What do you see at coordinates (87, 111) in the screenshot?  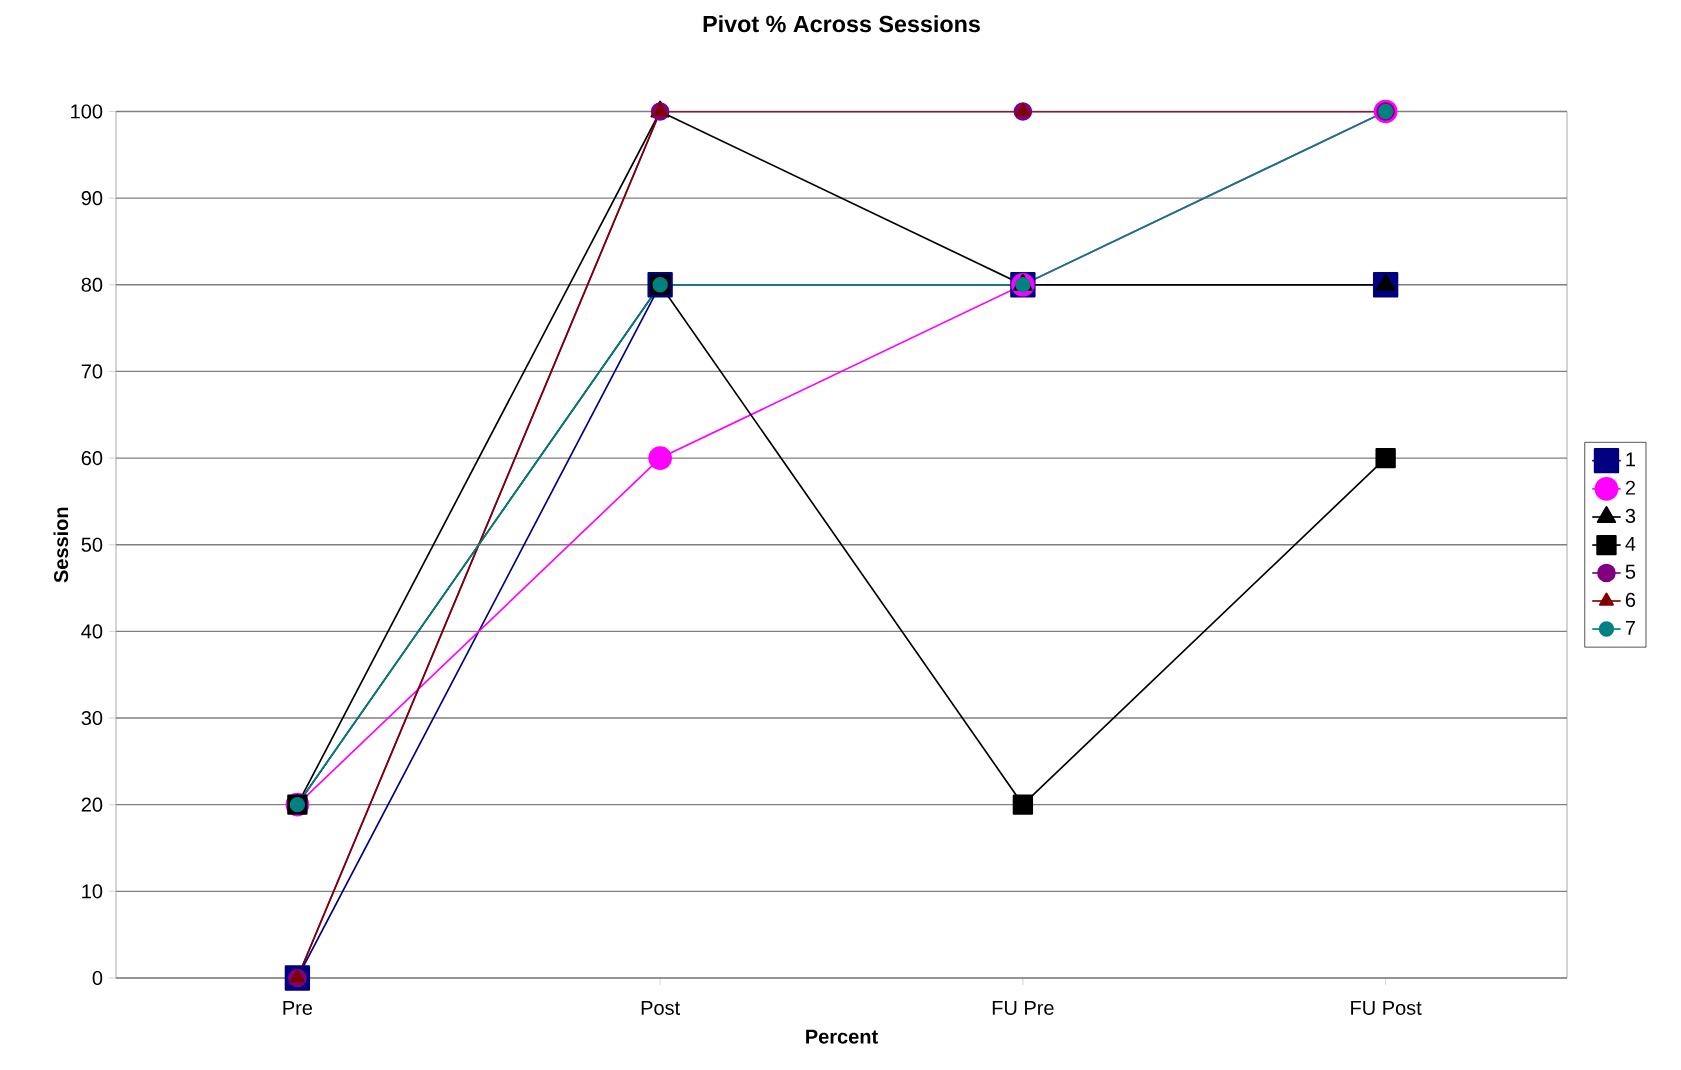 I see `y-tick-label: 100` at bounding box center [87, 111].